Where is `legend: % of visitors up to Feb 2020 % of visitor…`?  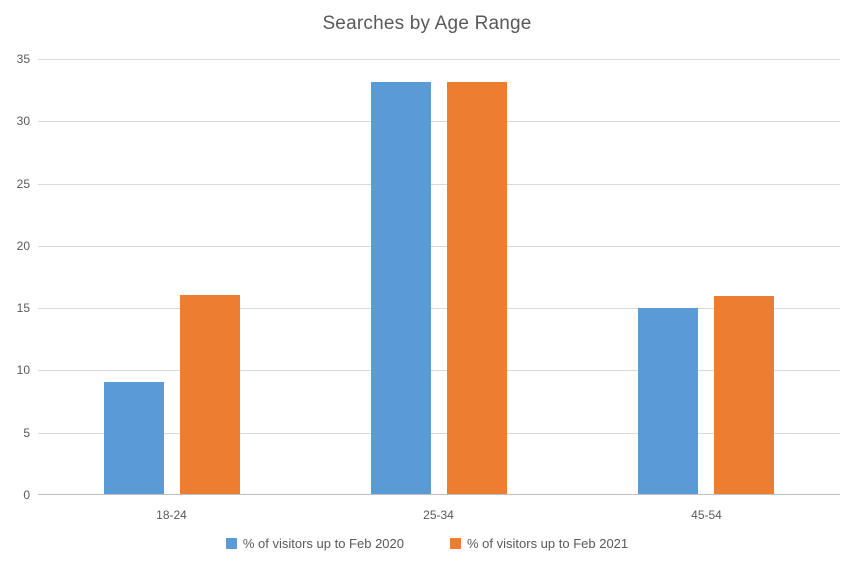 legend: % of visitors up to Feb 2020 % of visitor… is located at coordinates (427, 543).